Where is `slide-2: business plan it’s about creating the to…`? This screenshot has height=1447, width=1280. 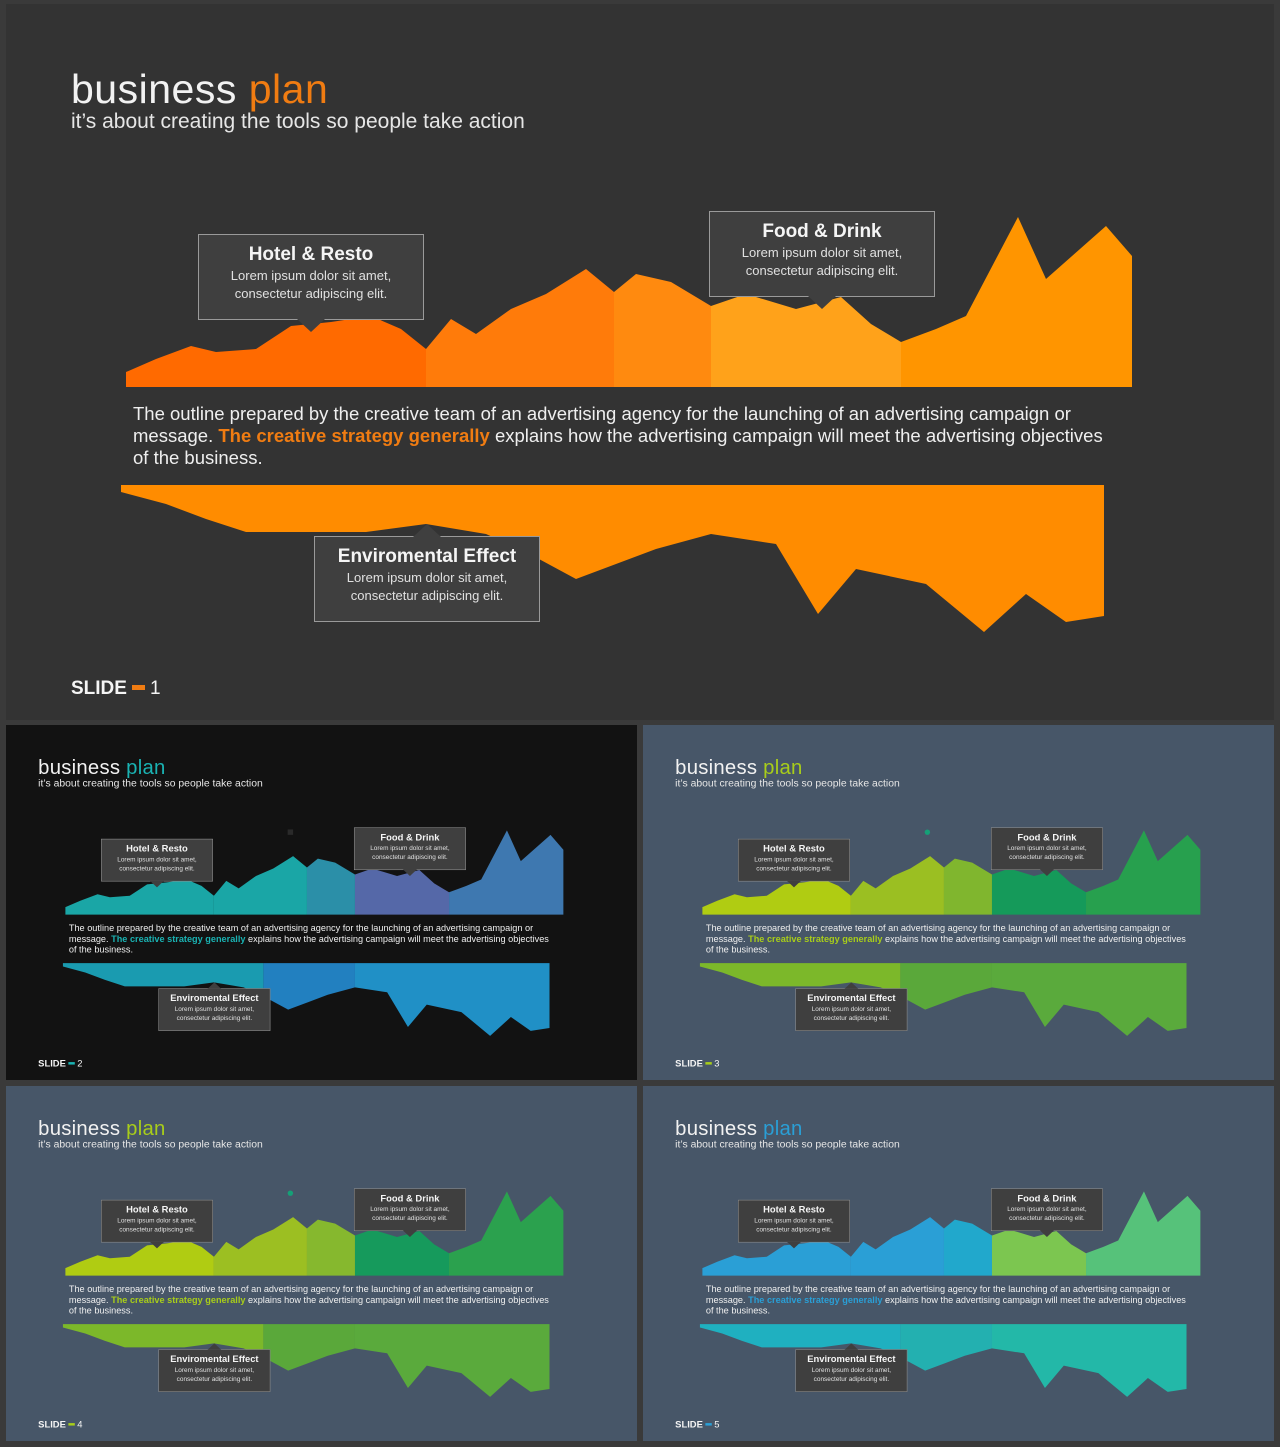 slide-2: business plan it’s about creating the to… is located at coordinates (321, 902).